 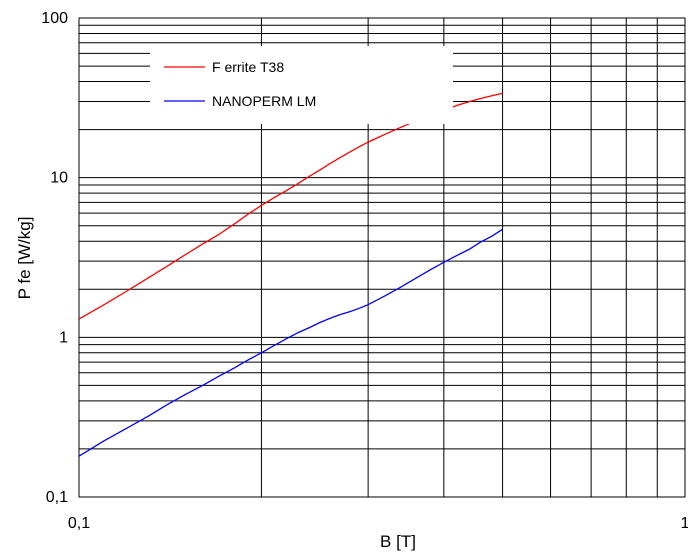 I want to click on legend-label: NANOPERM LM, so click(x=264, y=101).